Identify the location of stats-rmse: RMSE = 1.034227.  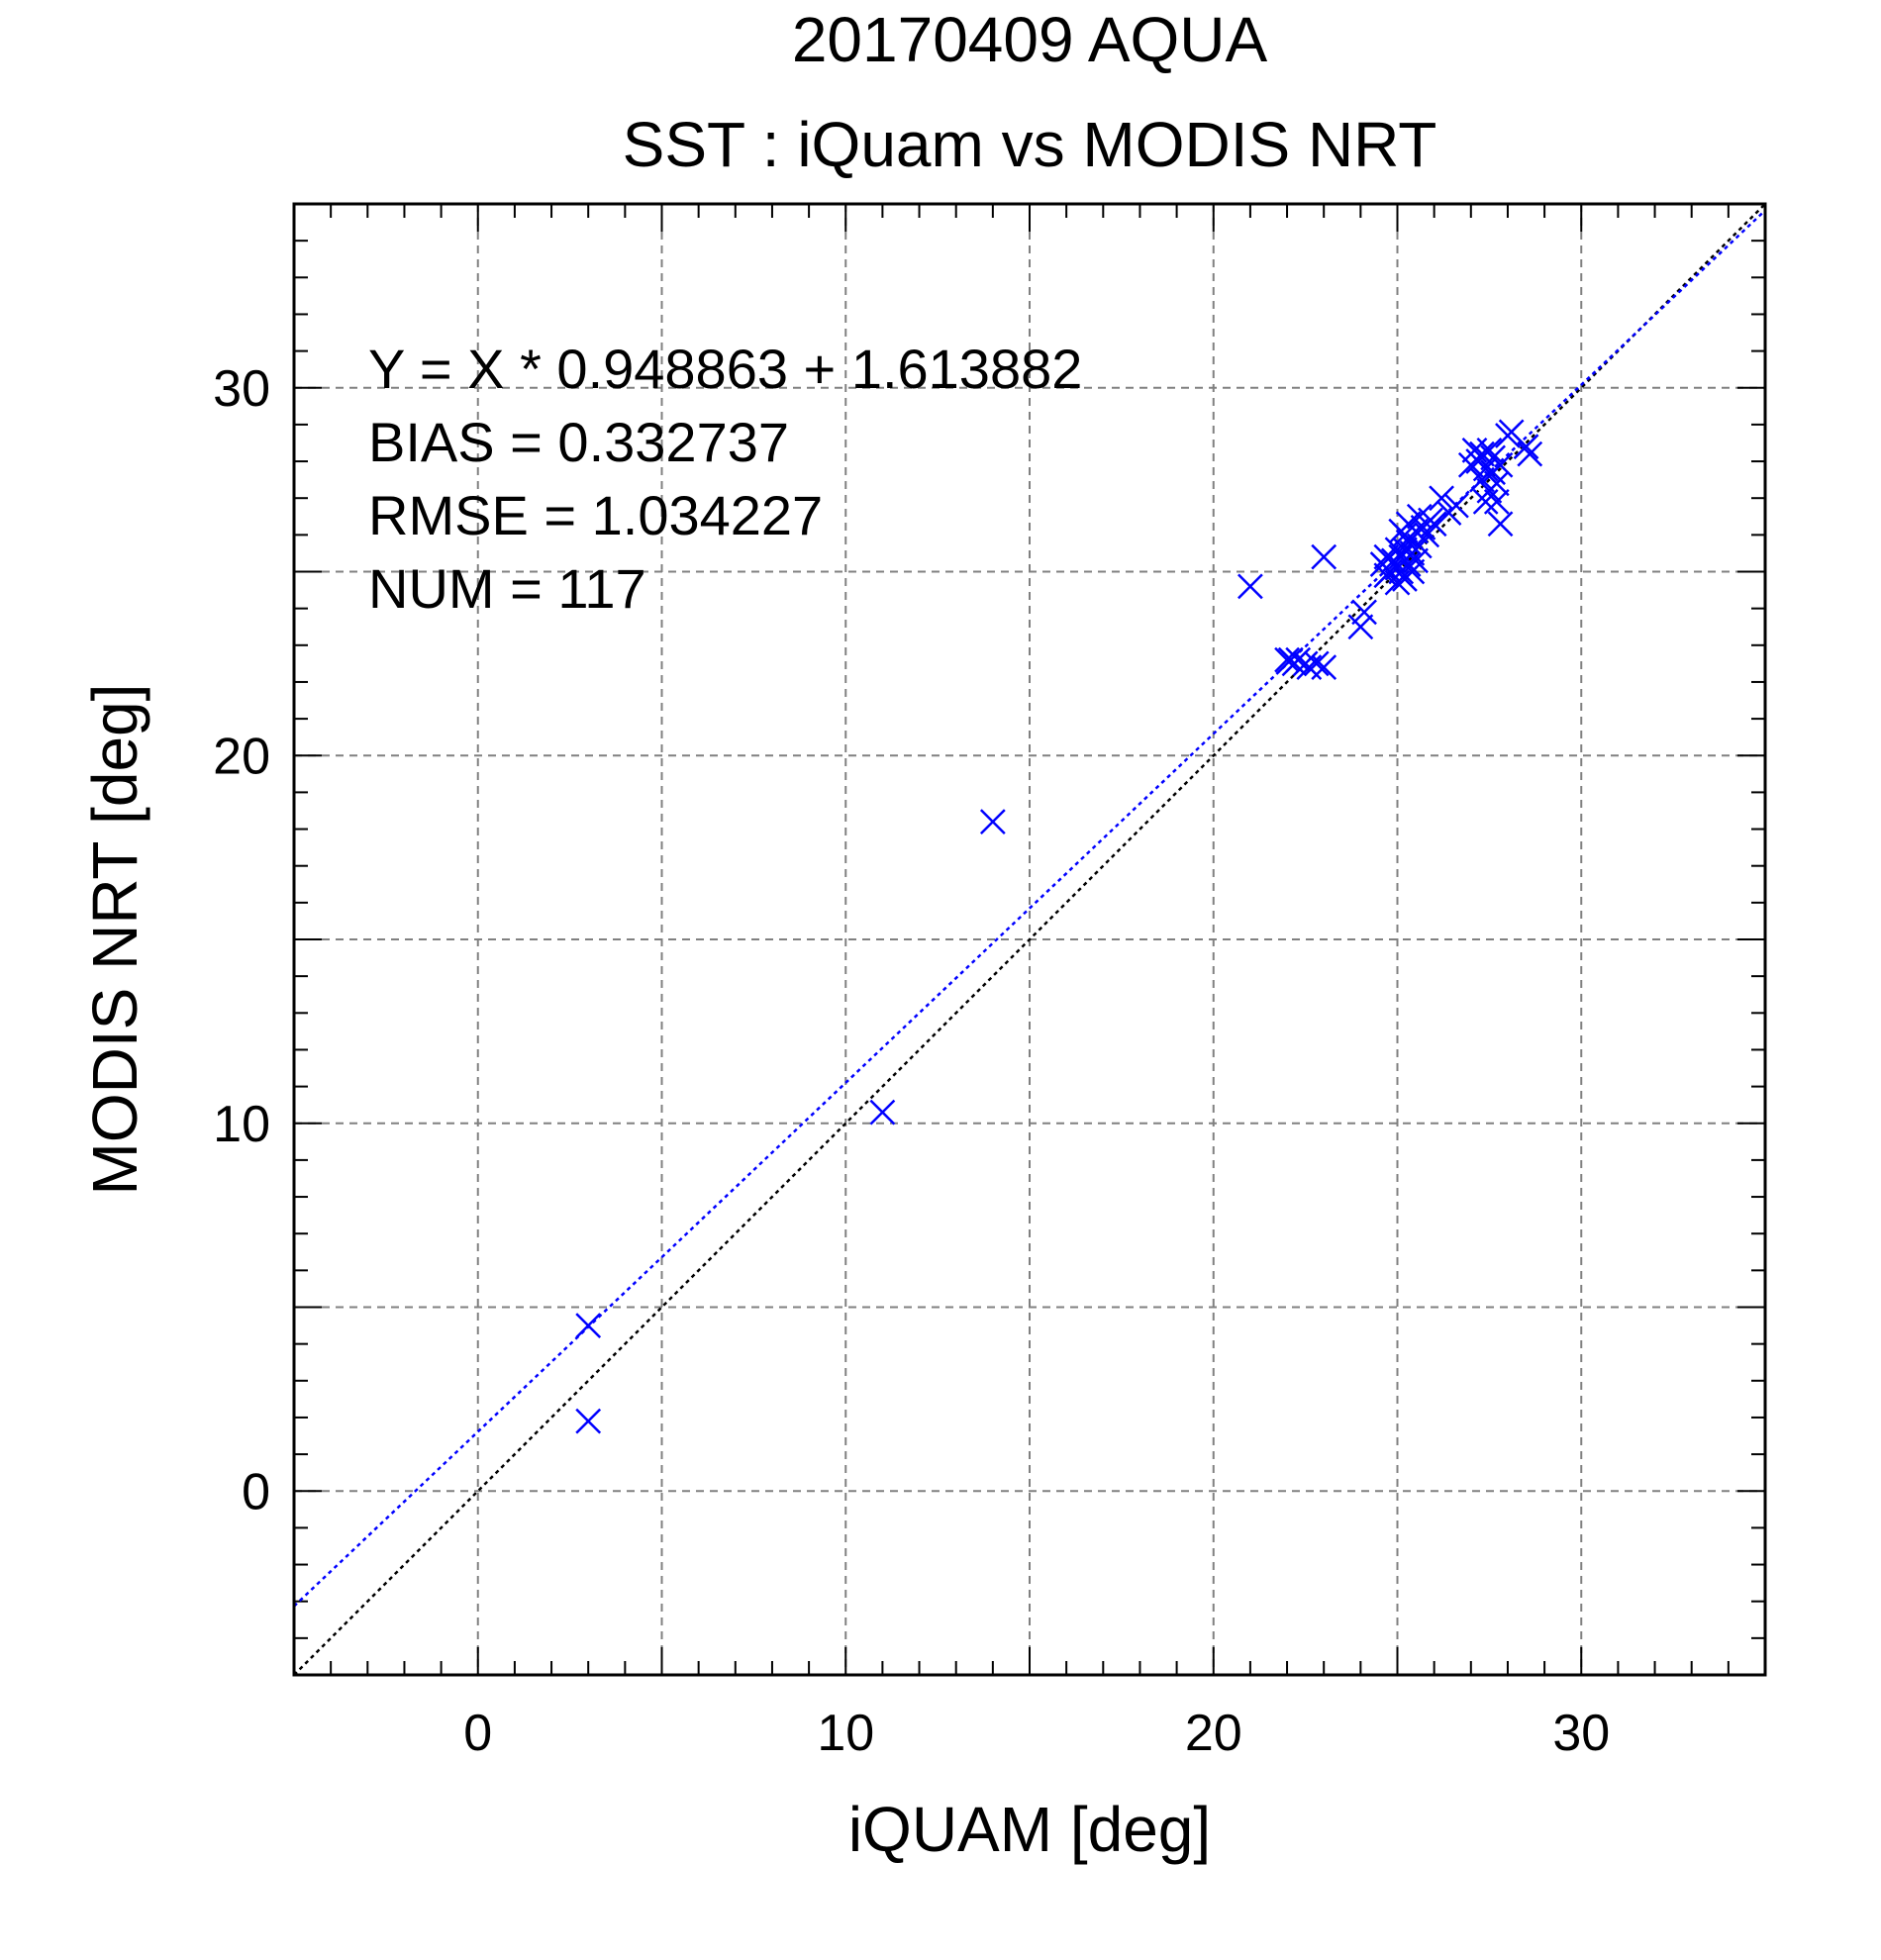
(595, 515).